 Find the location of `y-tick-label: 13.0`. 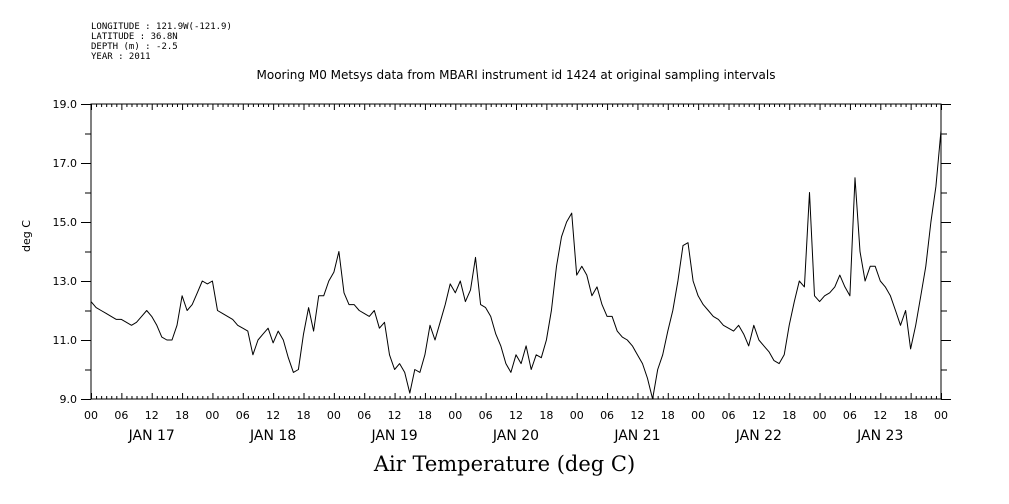

y-tick-label: 13.0 is located at coordinates (65, 281).